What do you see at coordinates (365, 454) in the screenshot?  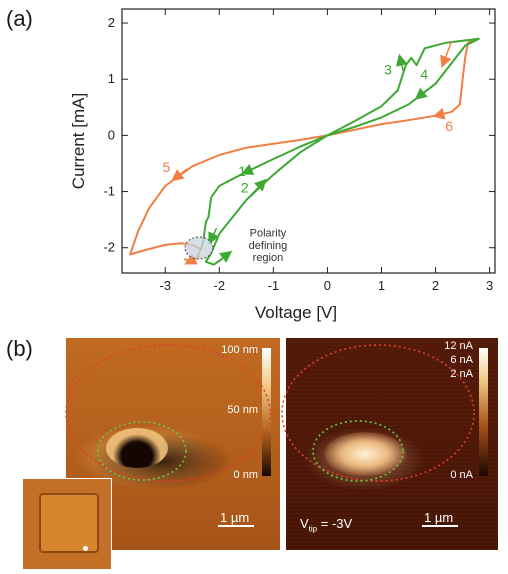 I see `conductive-region` at bounding box center [365, 454].